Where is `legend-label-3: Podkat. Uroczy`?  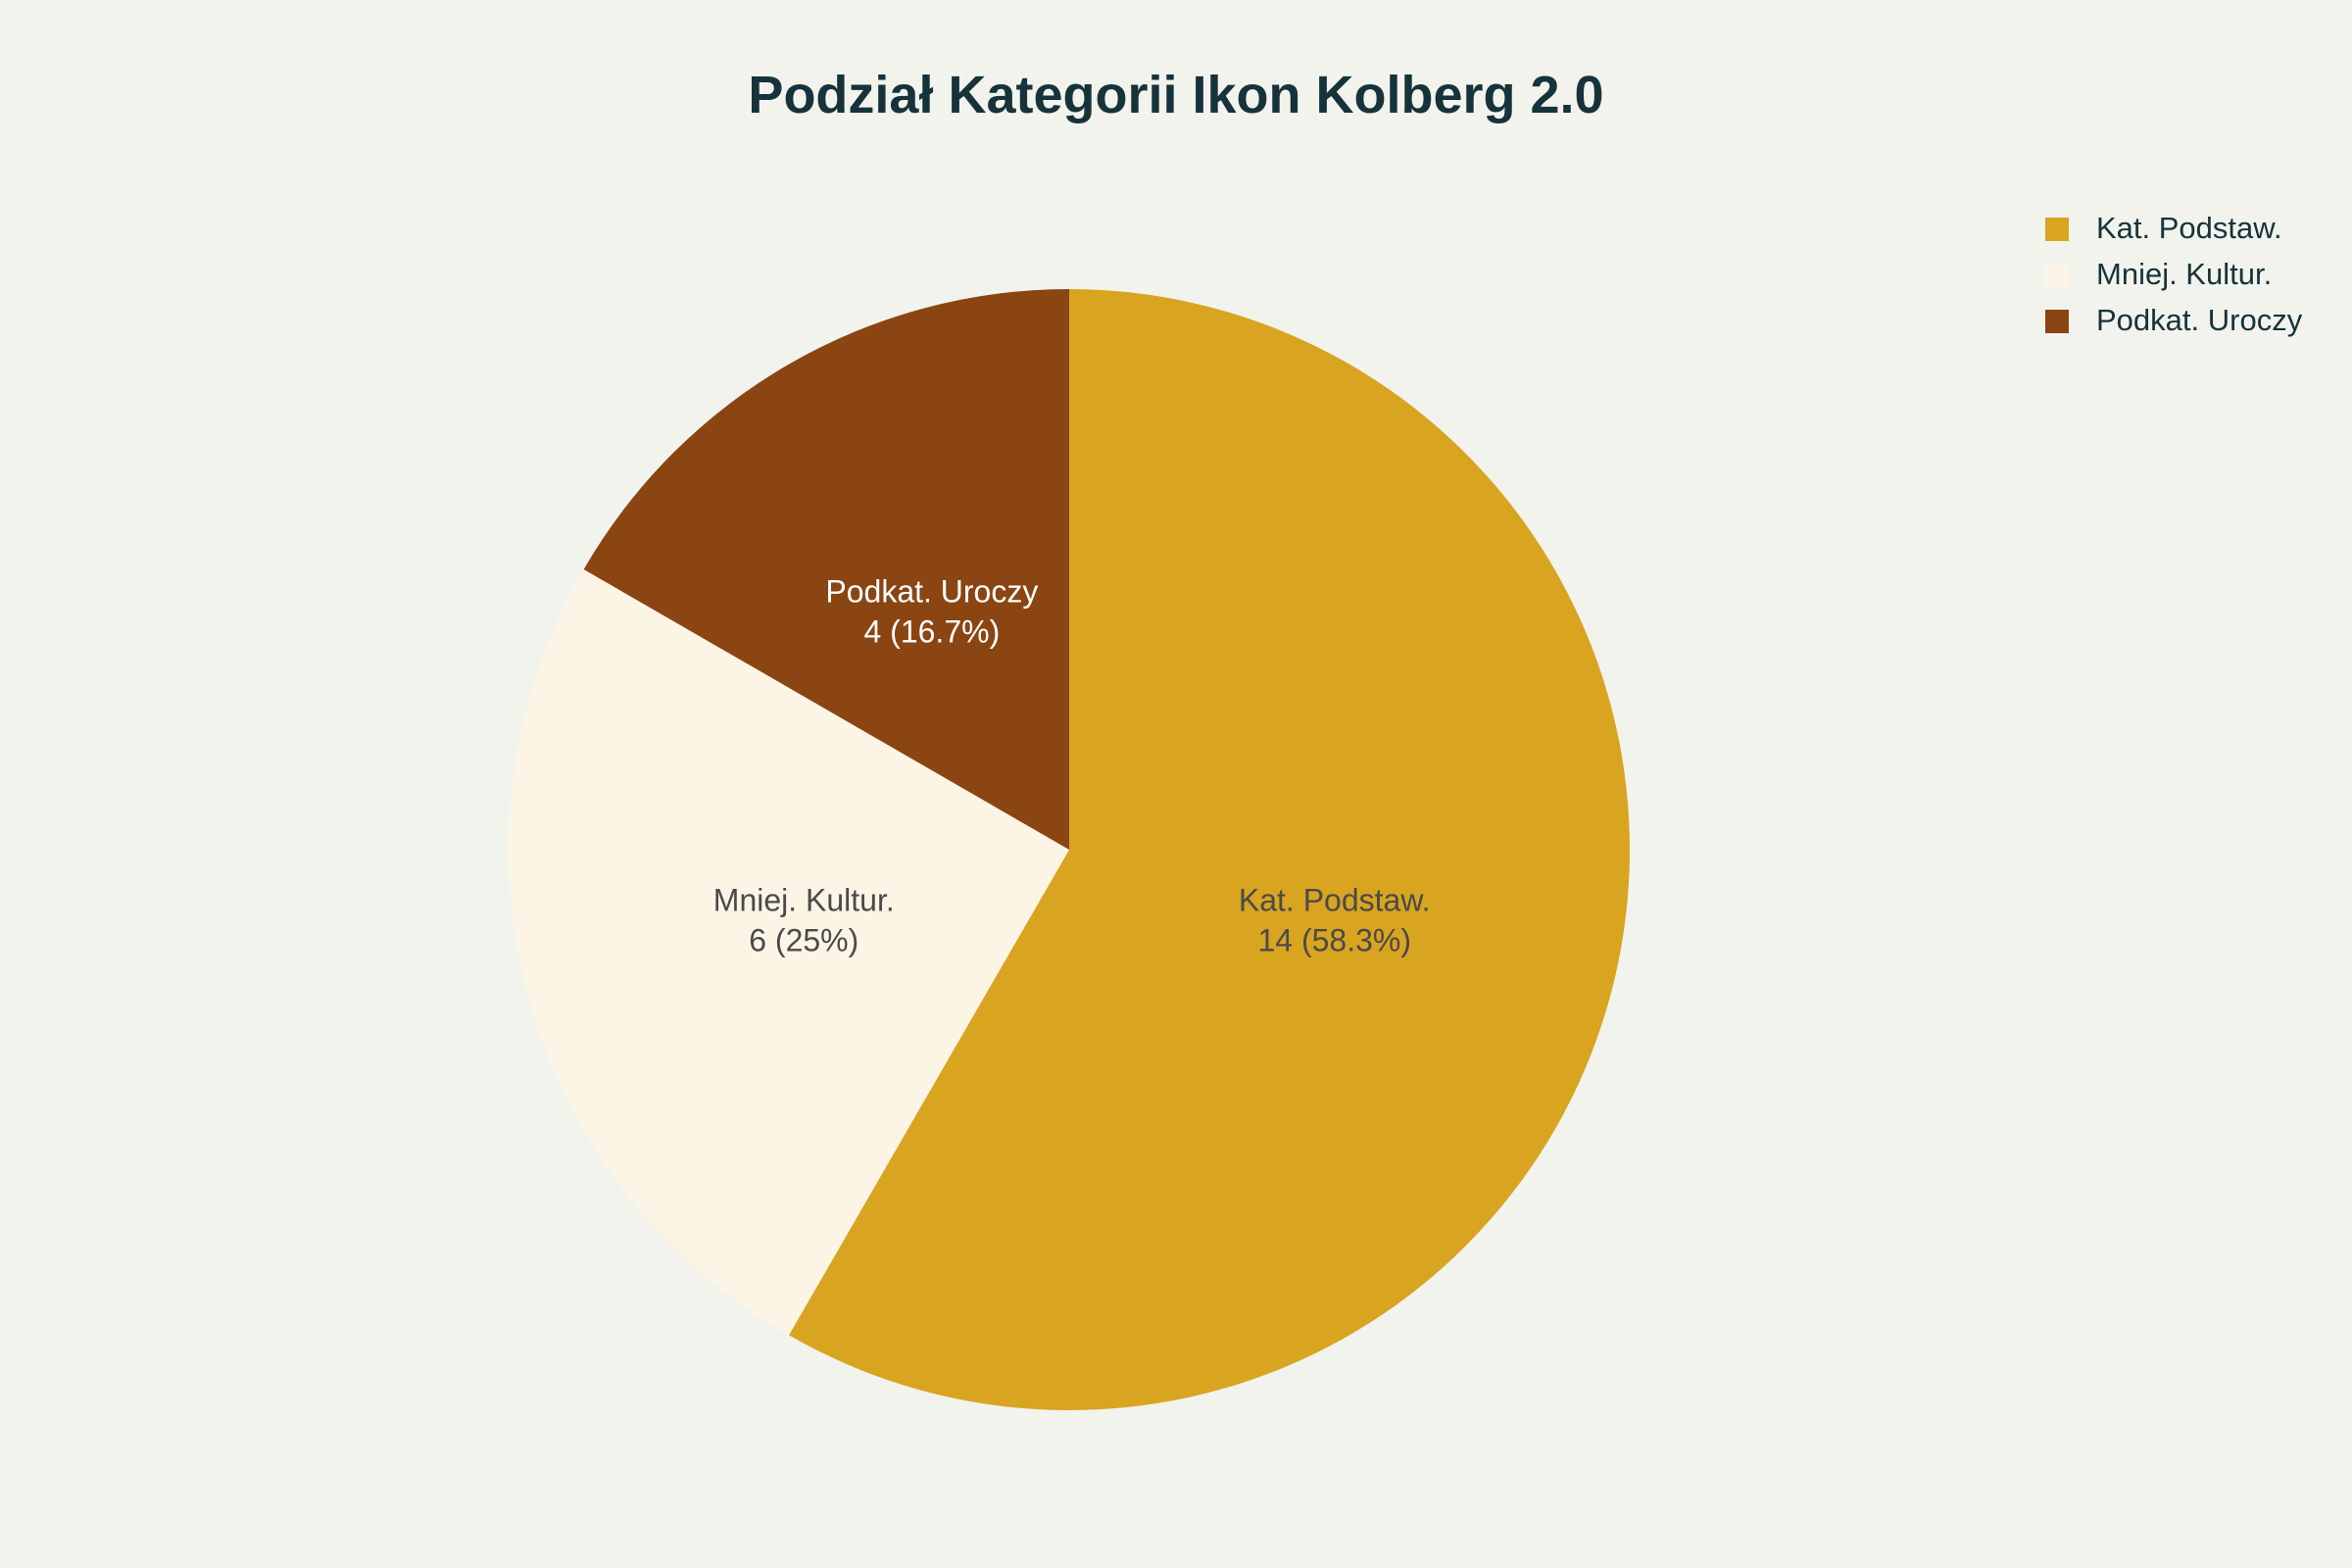 legend-label-3: Podkat. Uroczy is located at coordinates (2199, 320).